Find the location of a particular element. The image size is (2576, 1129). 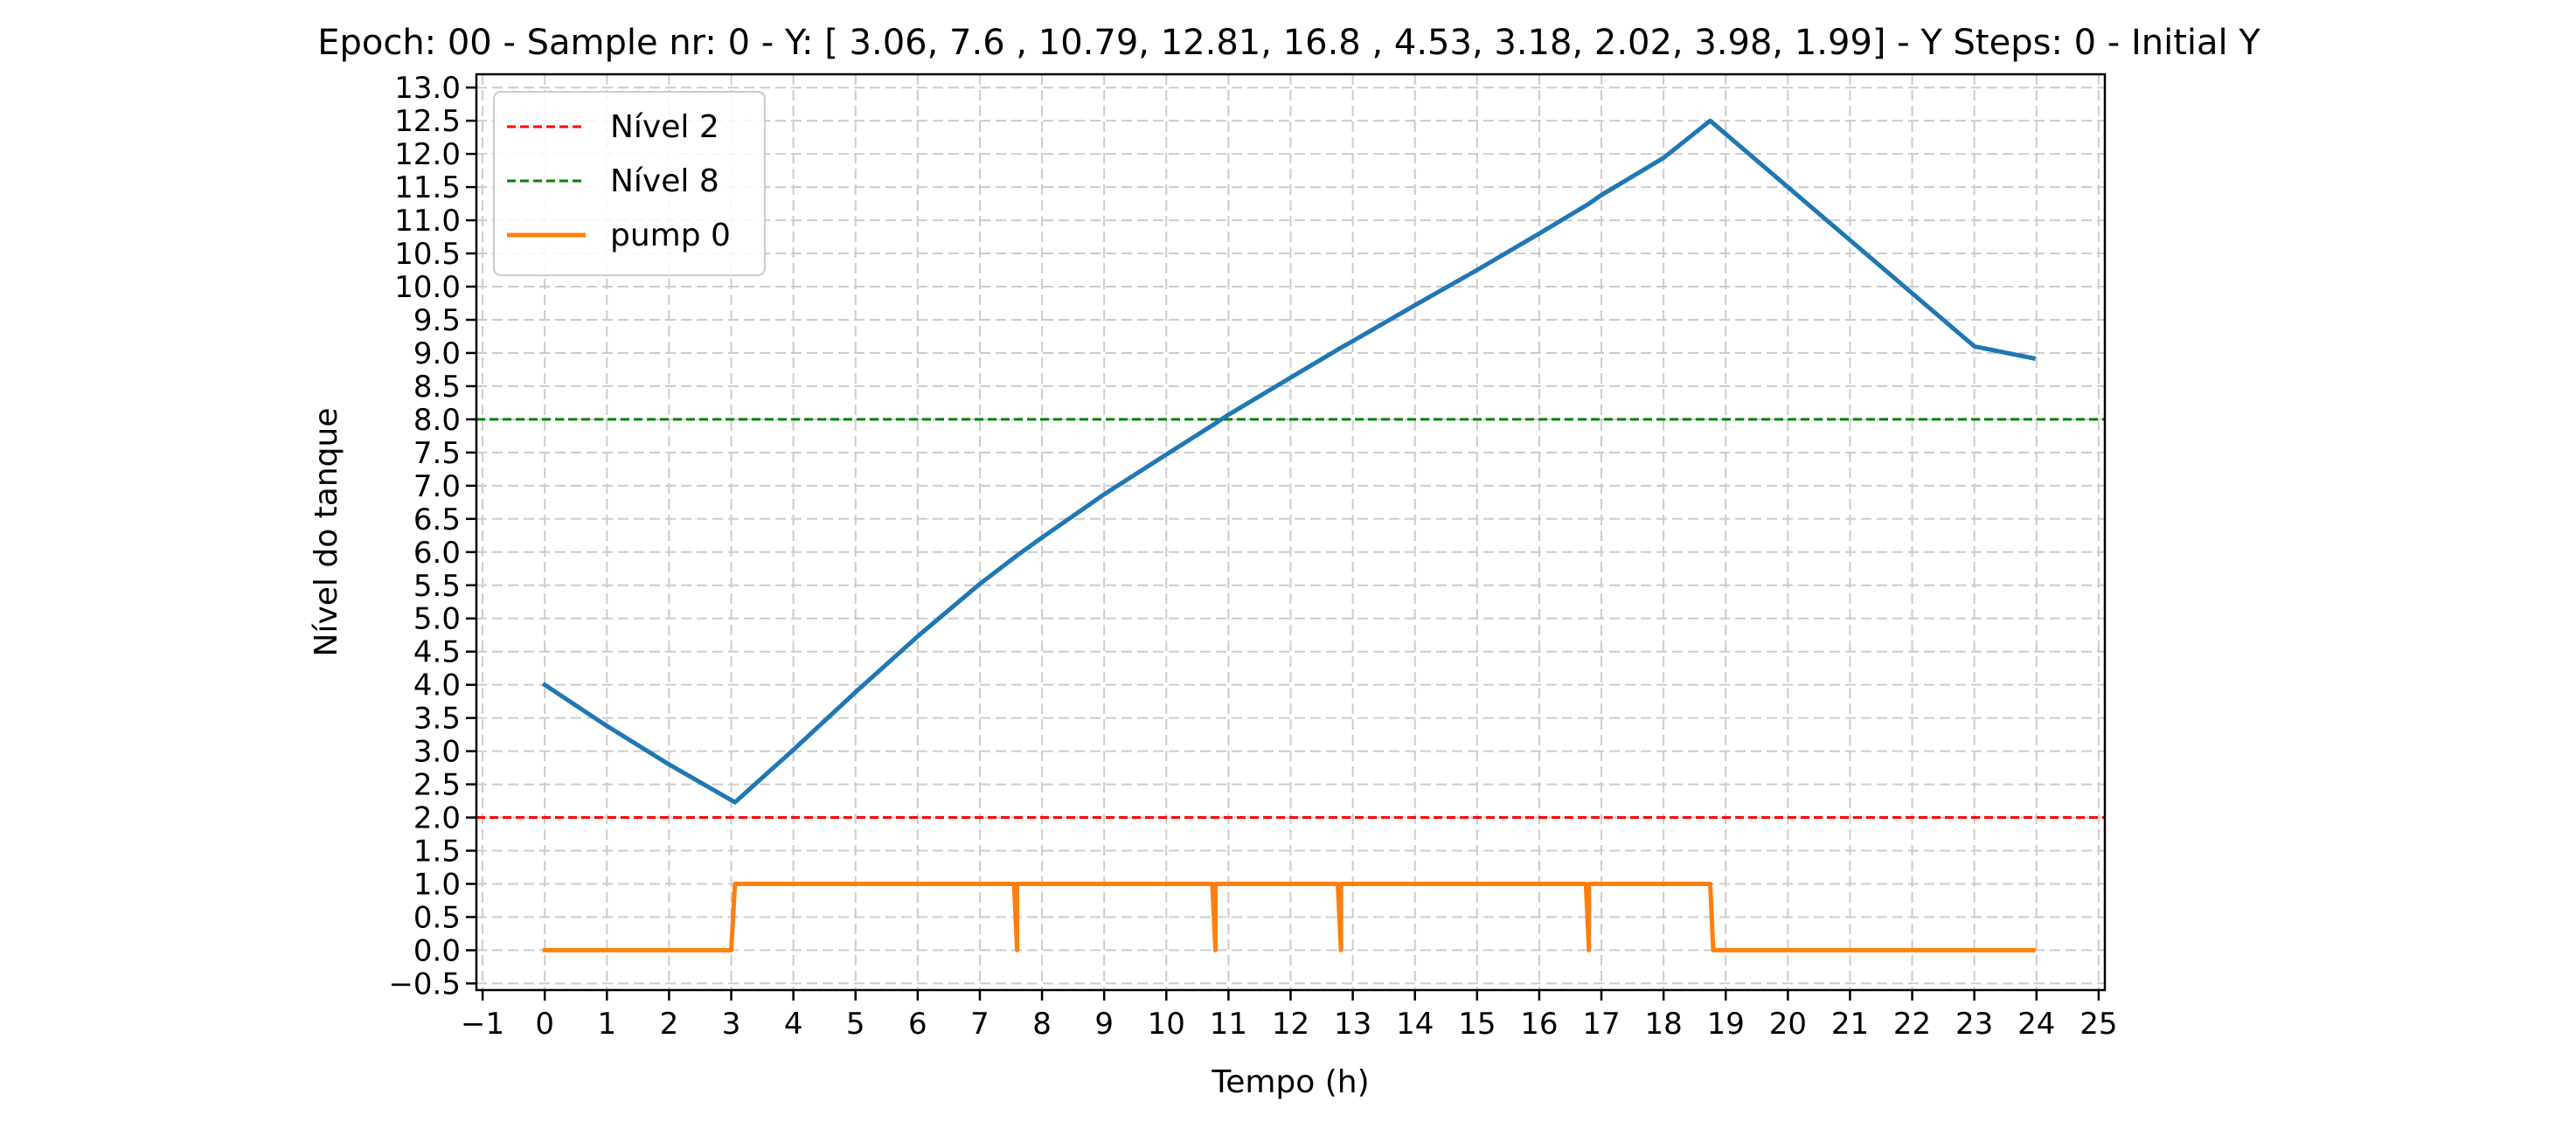

y-tick-label: 5.5 is located at coordinates (437, 586).